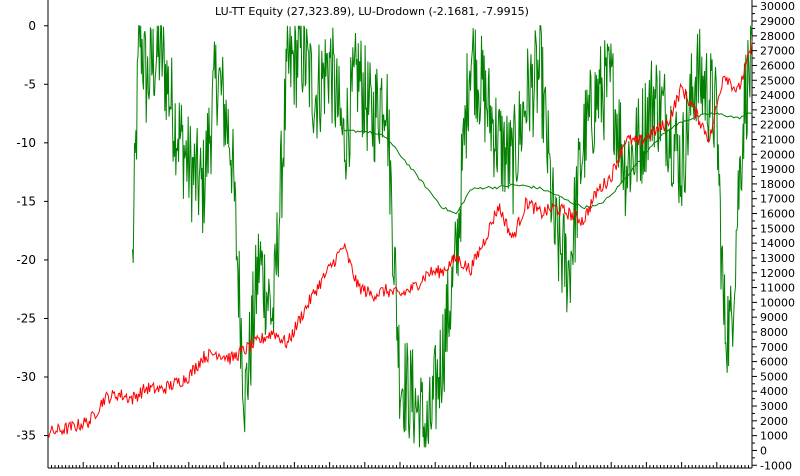 This screenshot has height=476, width=800. Describe the element at coordinates (548, 163) in the screenshot. I see `series-drawdown-average-line` at that location.